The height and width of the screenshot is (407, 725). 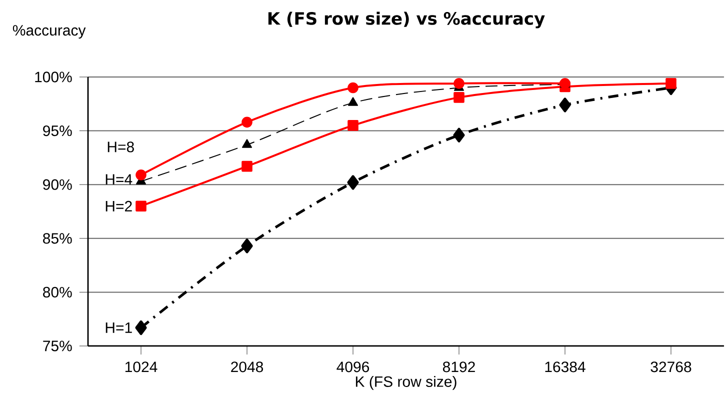 What do you see at coordinates (57, 346) in the screenshot?
I see `y-tick-label: 75%` at bounding box center [57, 346].